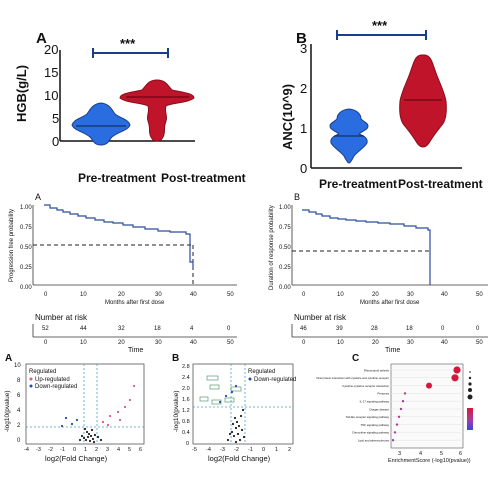 The height and width of the screenshot is (480, 500). I want to click on risk-value: 46, so click(303, 329).